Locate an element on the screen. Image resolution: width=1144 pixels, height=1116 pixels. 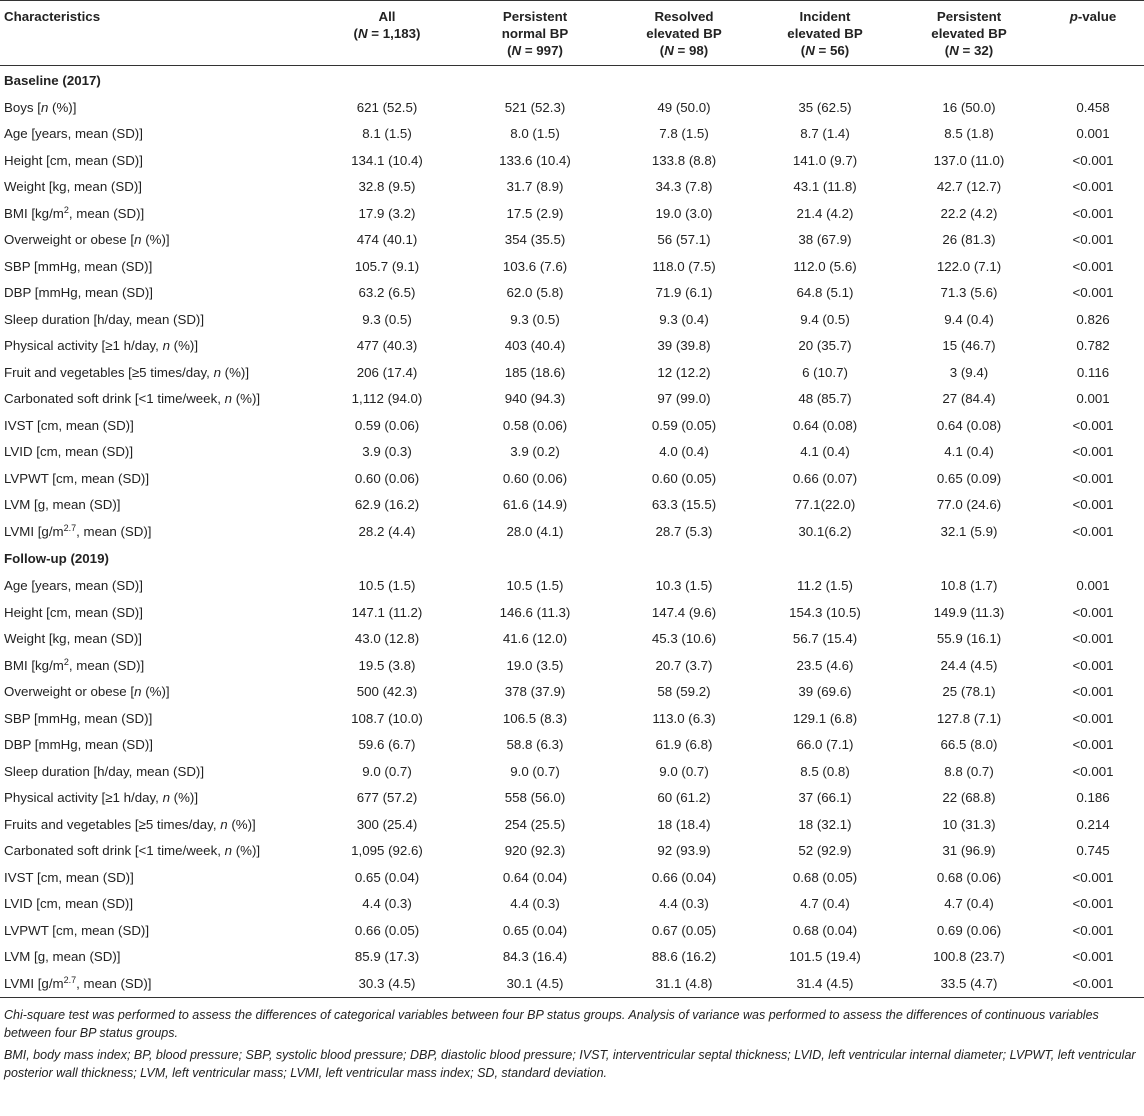
text: 0.67 (0.05) is located at coordinates (684, 930).